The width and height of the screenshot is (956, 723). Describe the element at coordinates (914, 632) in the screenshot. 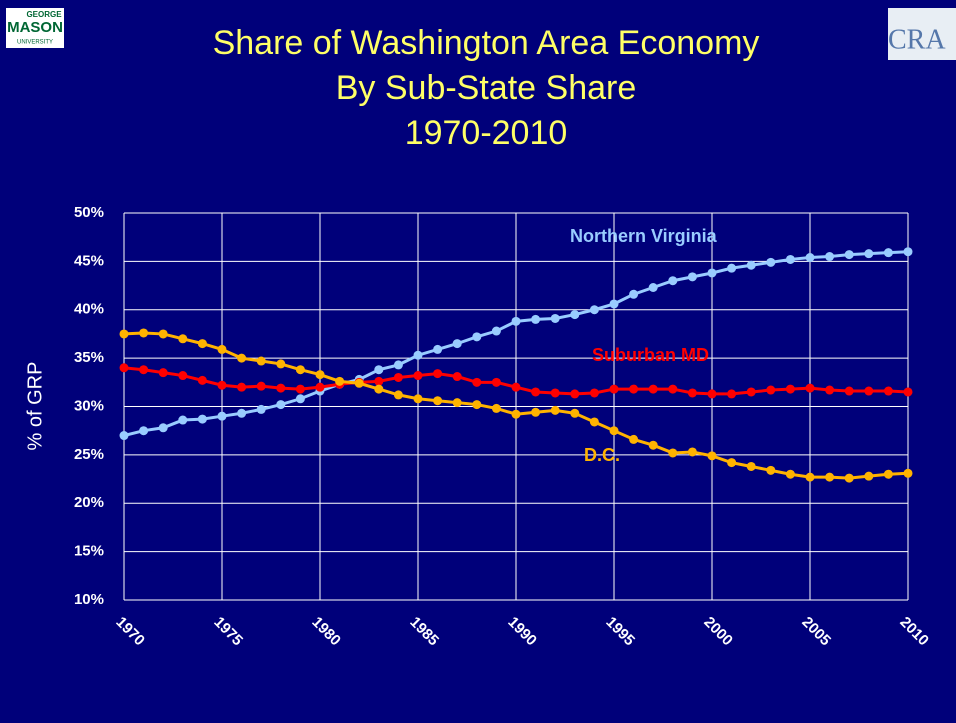

I see `x-tick-label: 2010` at that location.